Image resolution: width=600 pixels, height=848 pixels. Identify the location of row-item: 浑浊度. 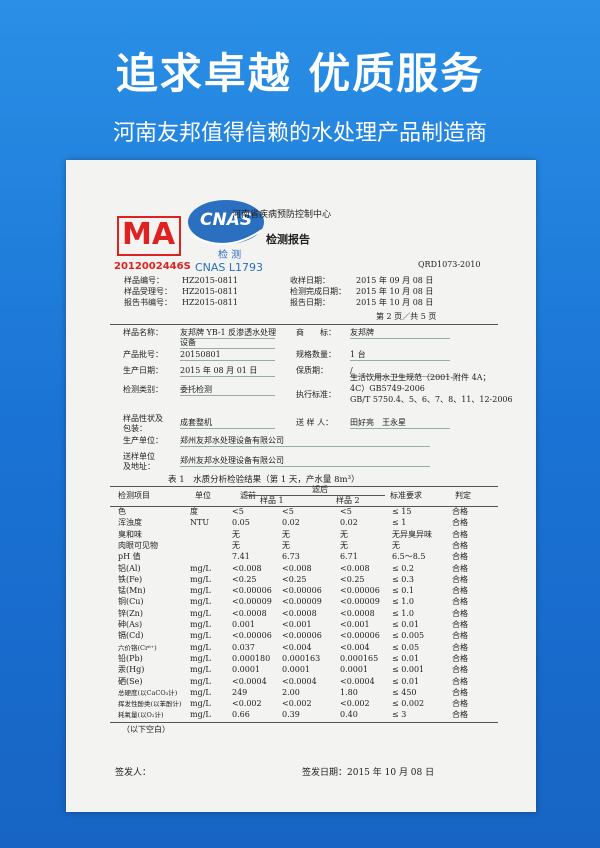
(130, 523).